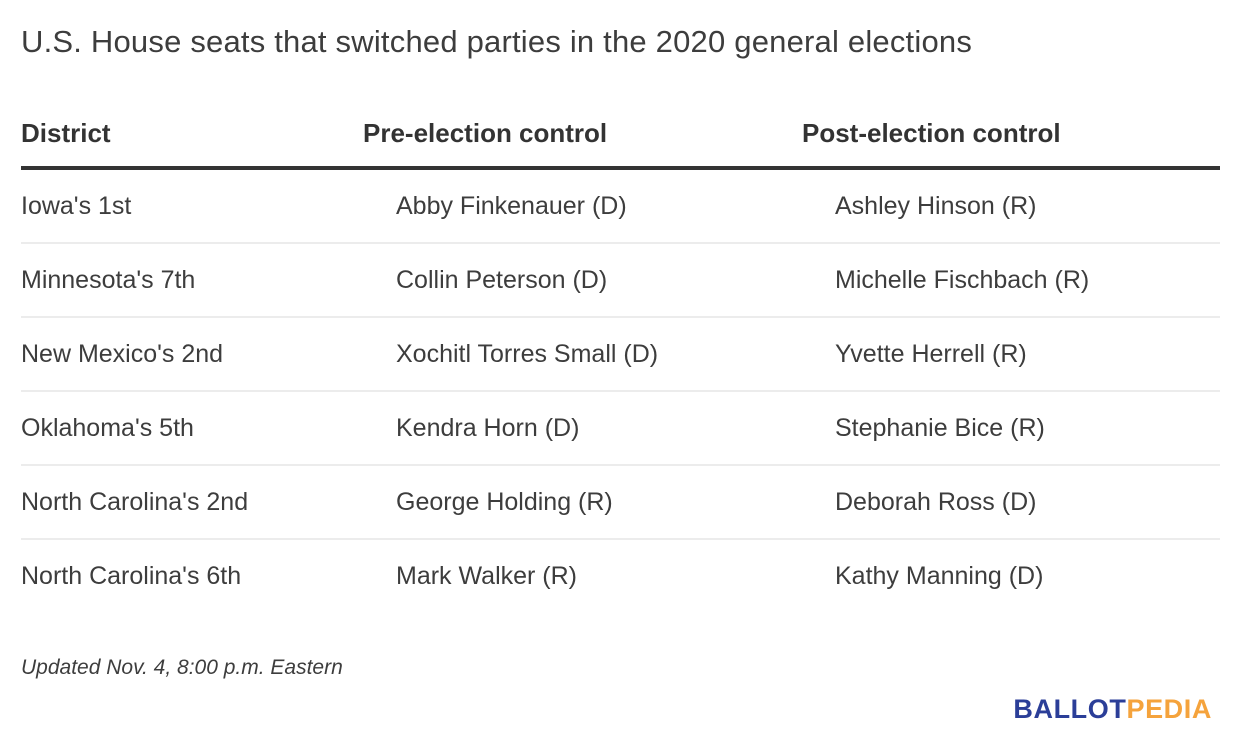  Describe the element at coordinates (939, 575) in the screenshot. I see `post-election-cell: Kathy Manning (D)` at that location.